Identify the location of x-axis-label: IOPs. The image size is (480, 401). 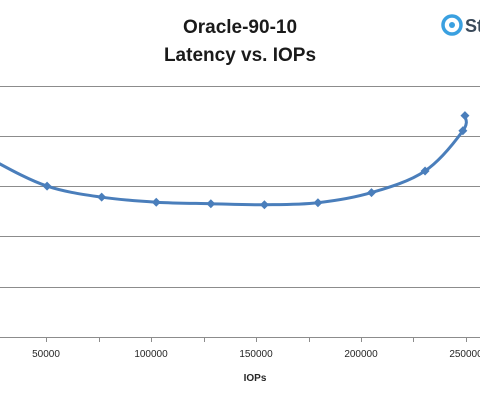
(255, 378).